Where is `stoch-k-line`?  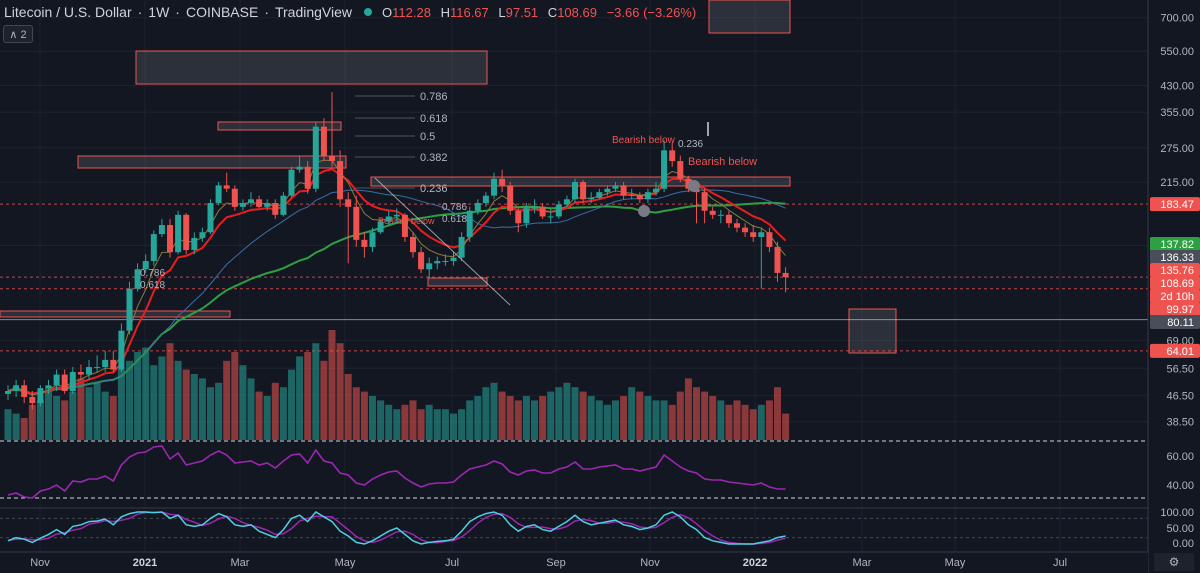 stoch-k-line is located at coordinates (396, 528).